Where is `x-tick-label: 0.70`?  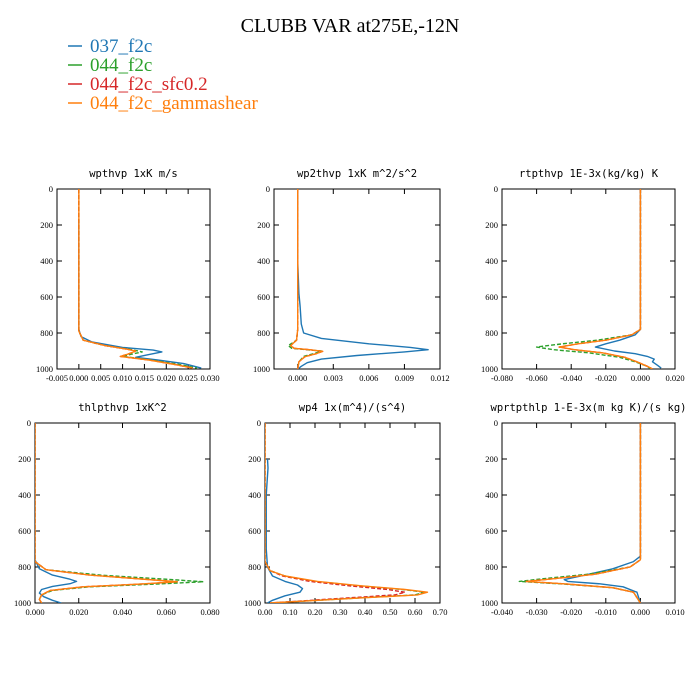
x-tick-label: 0.70 is located at coordinates (440, 612).